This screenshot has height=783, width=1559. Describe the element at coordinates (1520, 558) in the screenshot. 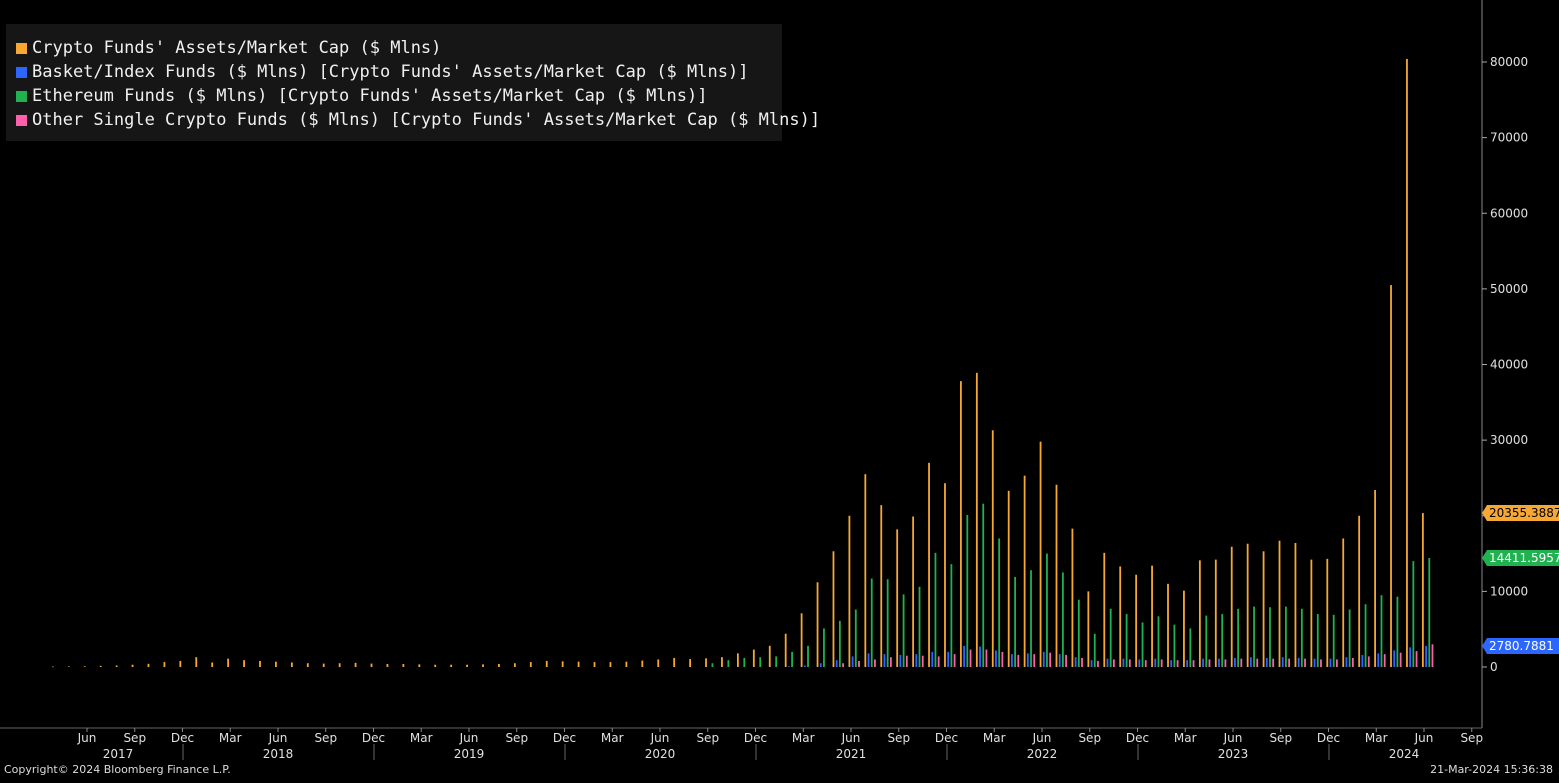

I see `last-value-tag-bg` at that location.